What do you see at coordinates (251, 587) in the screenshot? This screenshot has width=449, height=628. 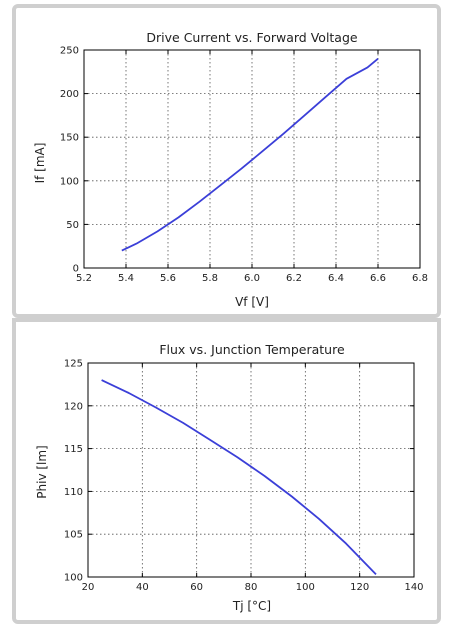 I see `x-tick-label: 80` at bounding box center [251, 587].